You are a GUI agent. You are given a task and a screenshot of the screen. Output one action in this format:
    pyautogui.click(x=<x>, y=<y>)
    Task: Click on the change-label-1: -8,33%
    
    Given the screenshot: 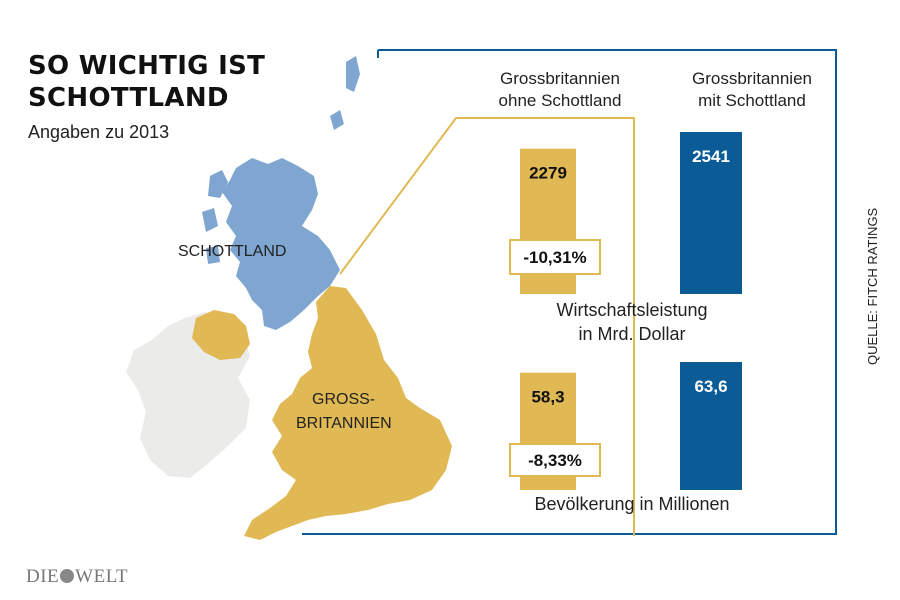 What is the action you would take?
    pyautogui.click(x=555, y=460)
    